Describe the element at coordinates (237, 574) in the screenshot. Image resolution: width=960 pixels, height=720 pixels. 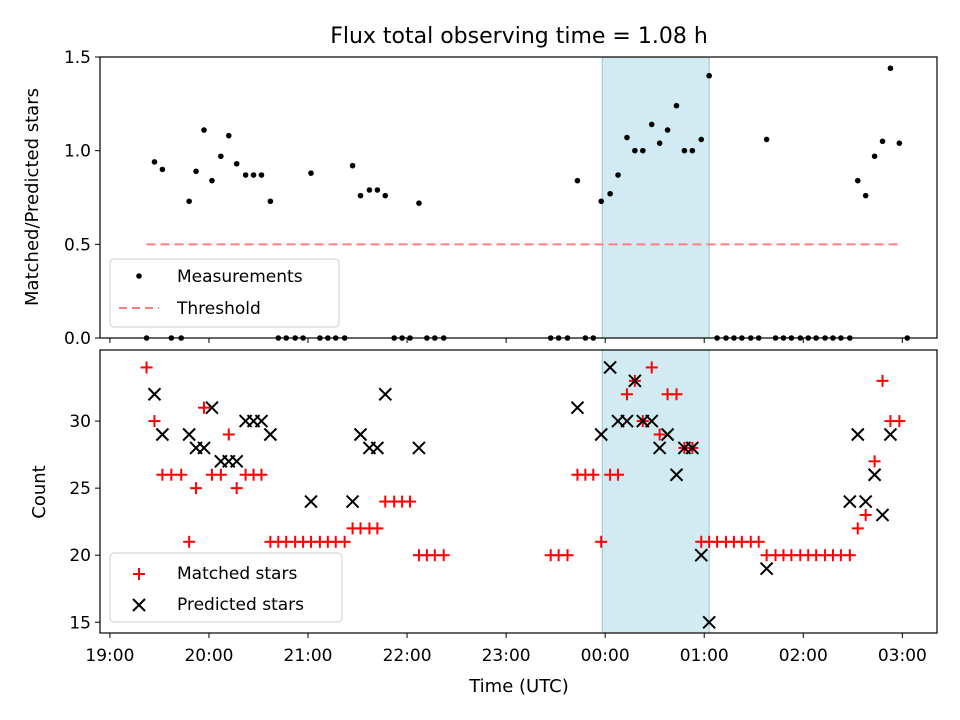
I see `legend-matched-label: Matched stars` at that location.